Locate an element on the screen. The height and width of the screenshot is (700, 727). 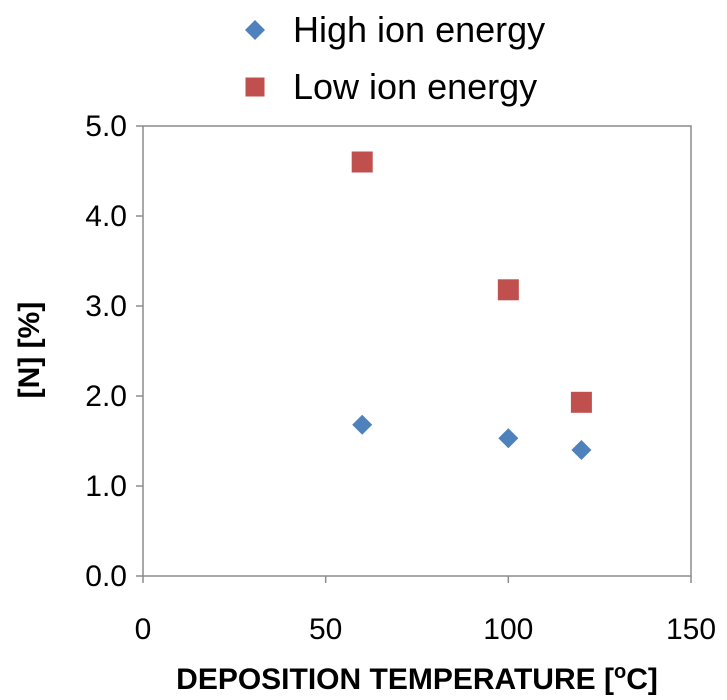
x-axis-title-prefix: DEPOSITION TEMPERATURE [ is located at coordinates (395, 679).